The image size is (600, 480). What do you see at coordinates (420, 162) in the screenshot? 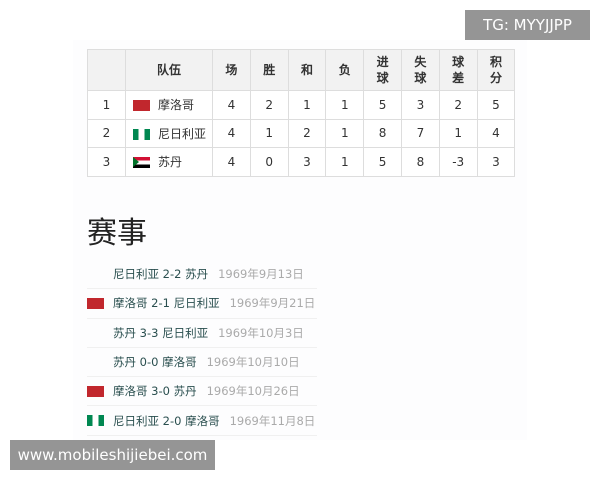
I see `stat-ga: 8` at bounding box center [420, 162].